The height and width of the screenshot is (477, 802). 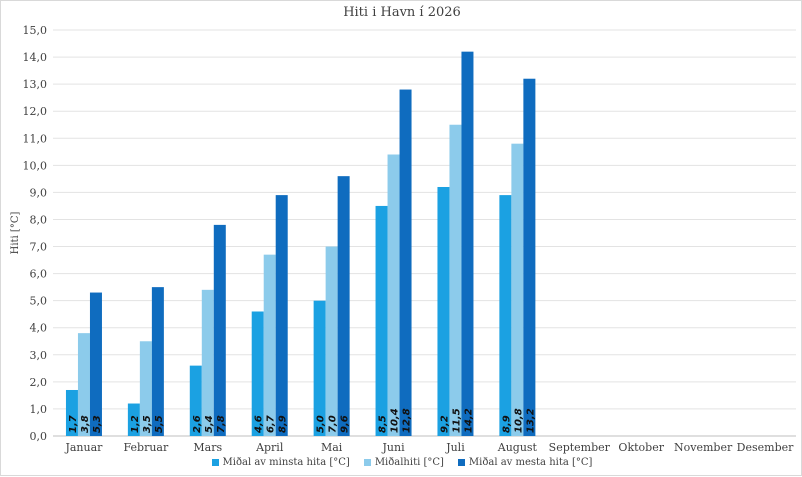 What do you see at coordinates (332, 447) in the screenshot?
I see `x-tick-label: Mai` at bounding box center [332, 447].